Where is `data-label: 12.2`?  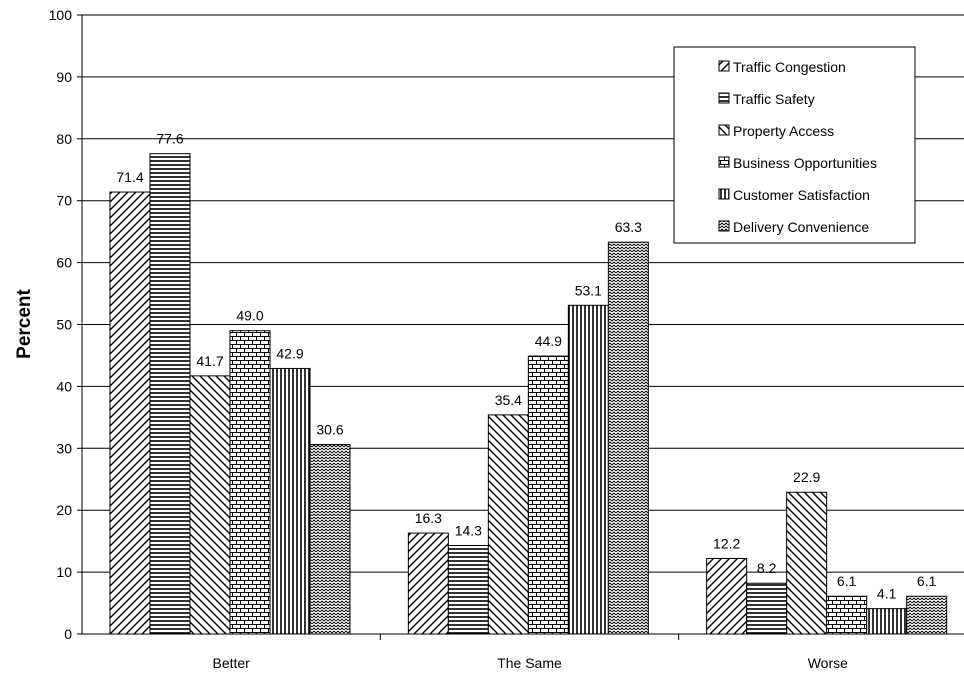 data-label: 12.2 is located at coordinates (726, 543).